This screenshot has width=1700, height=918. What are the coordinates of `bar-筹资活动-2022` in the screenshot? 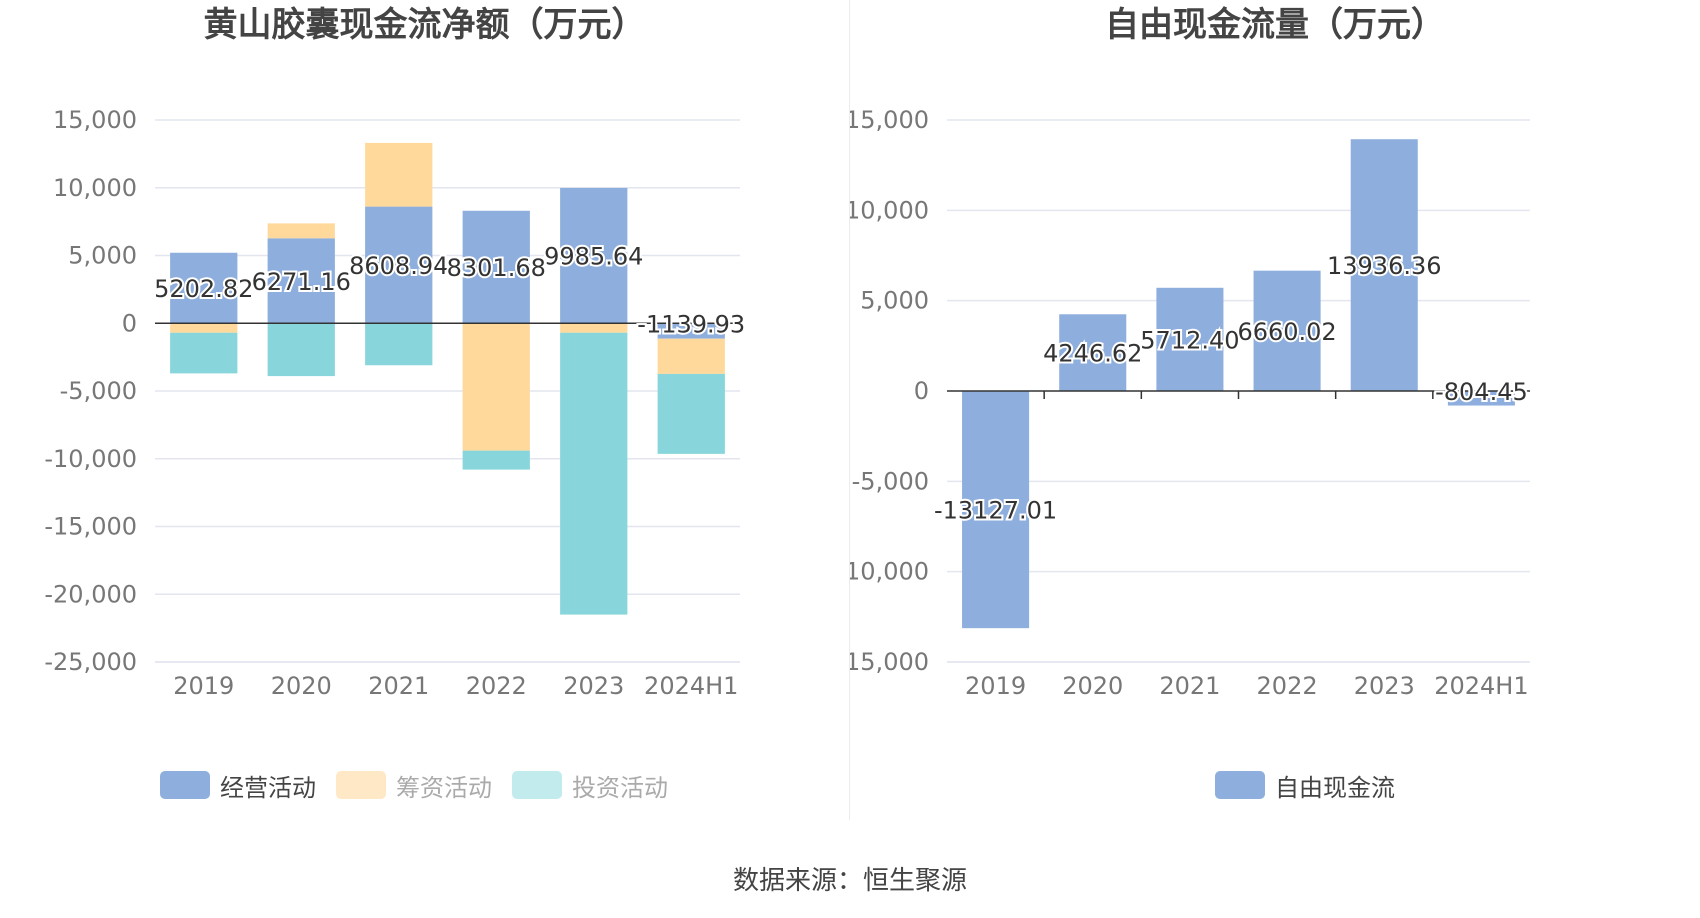 It's located at (496, 387).